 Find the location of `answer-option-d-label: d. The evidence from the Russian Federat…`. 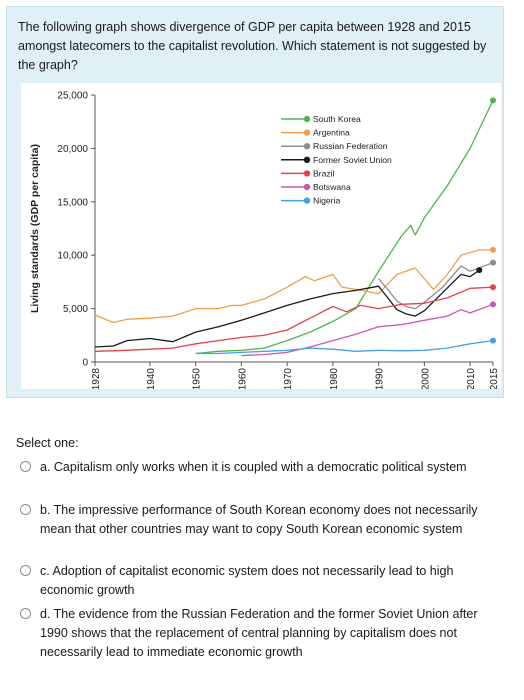

answer-option-d-label: d. The evidence from the Russian Federat… is located at coordinates (259, 633).